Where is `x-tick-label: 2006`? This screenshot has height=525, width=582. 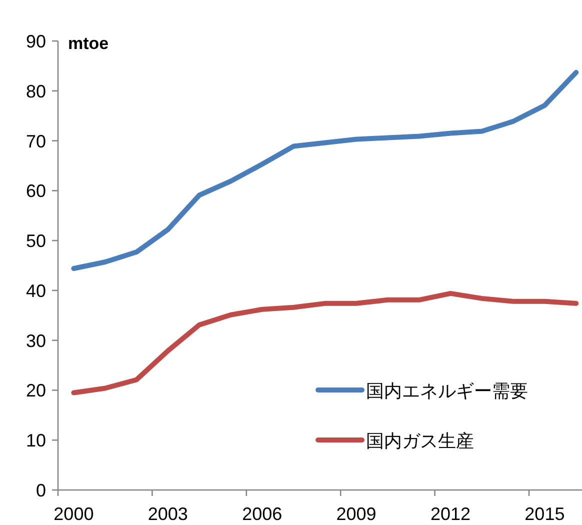
x-tick-label: 2006 is located at coordinates (262, 514).